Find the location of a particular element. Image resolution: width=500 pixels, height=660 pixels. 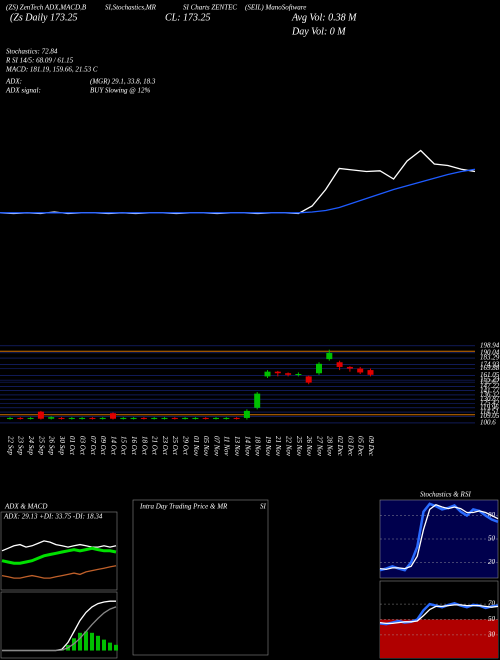

x-tick-label: 25 Sep is located at coordinates (41, 445).